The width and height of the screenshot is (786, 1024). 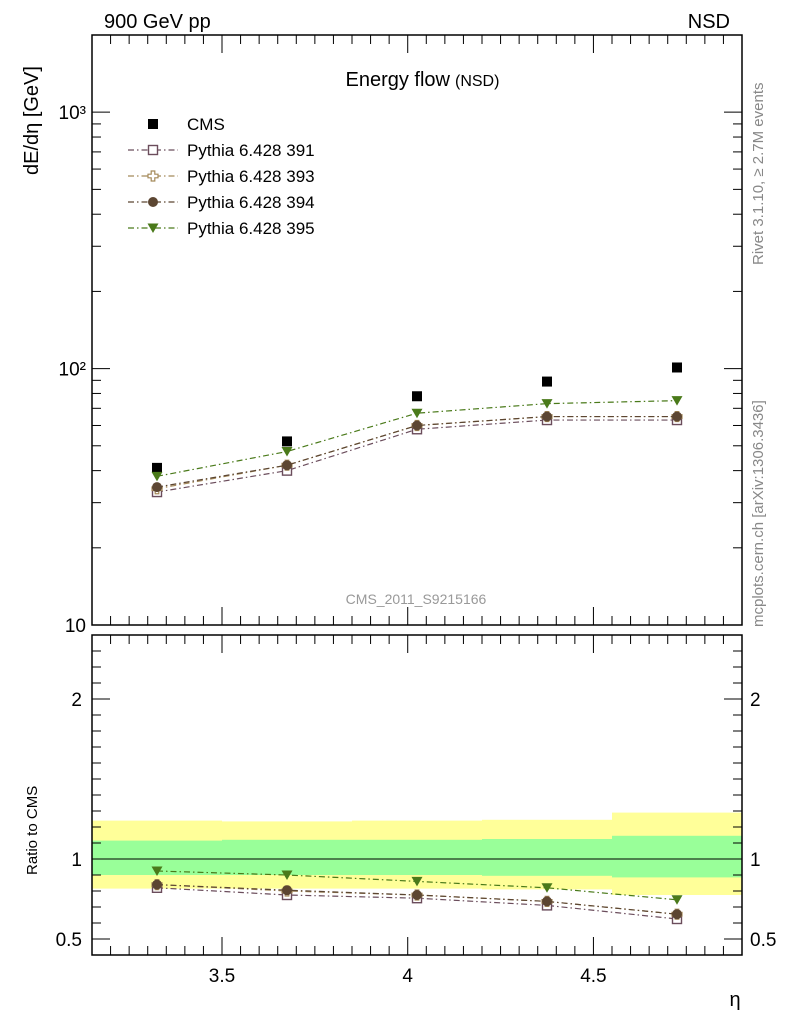 What do you see at coordinates (251, 228) in the screenshot?
I see `legend-label: Pythia 6.428 395` at bounding box center [251, 228].